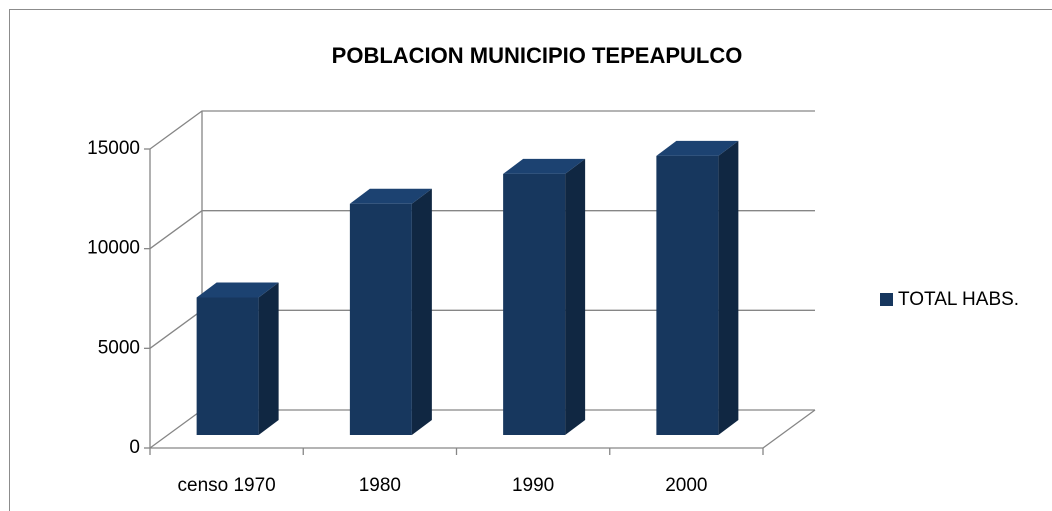 This screenshot has height=511, width=1052. I want to click on legend-swatch, so click(886, 299).